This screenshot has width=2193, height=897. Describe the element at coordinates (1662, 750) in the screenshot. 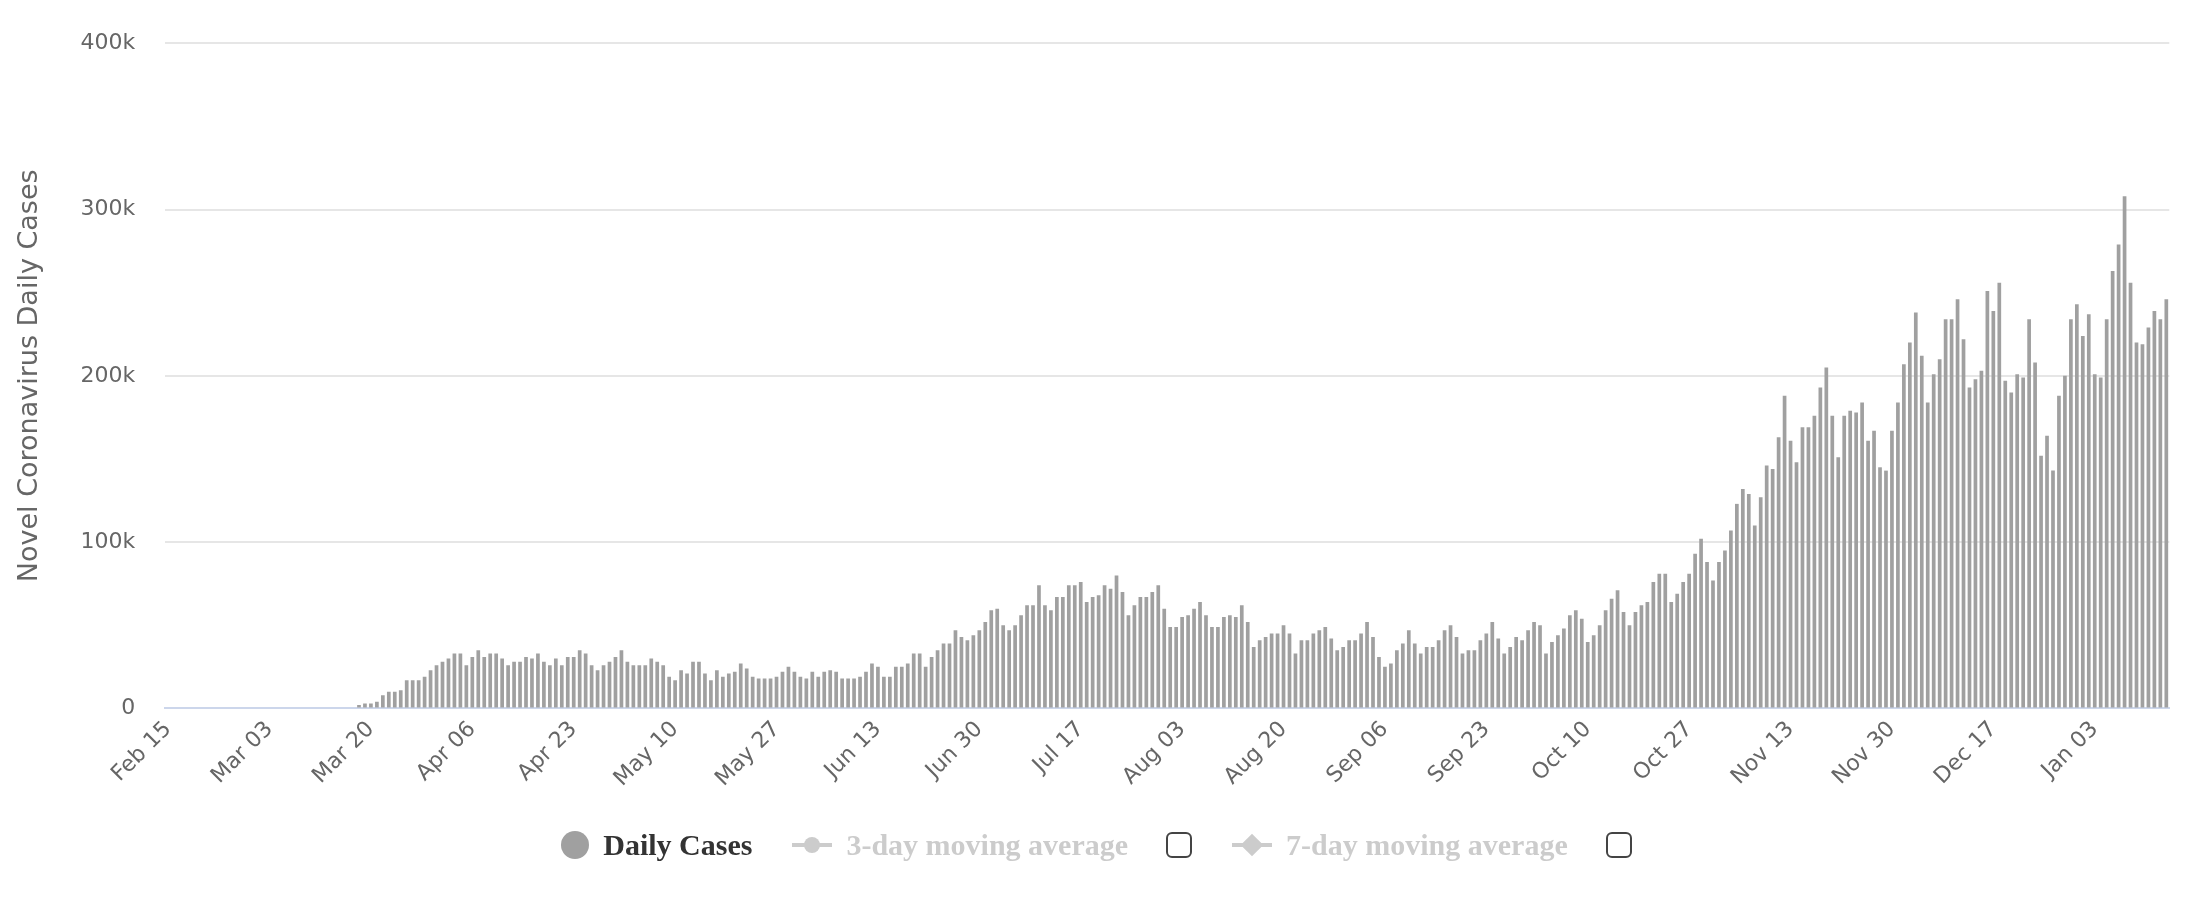

I see `x-tick-label: Oct 27` at that location.